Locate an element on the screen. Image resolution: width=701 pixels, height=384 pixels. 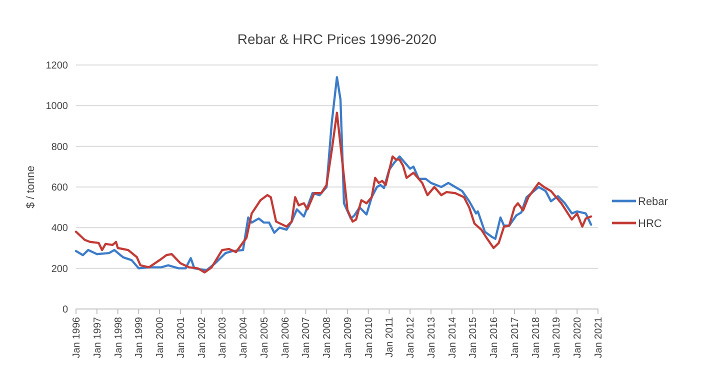
x-tick-label: Jan 2004 is located at coordinates (244, 337).